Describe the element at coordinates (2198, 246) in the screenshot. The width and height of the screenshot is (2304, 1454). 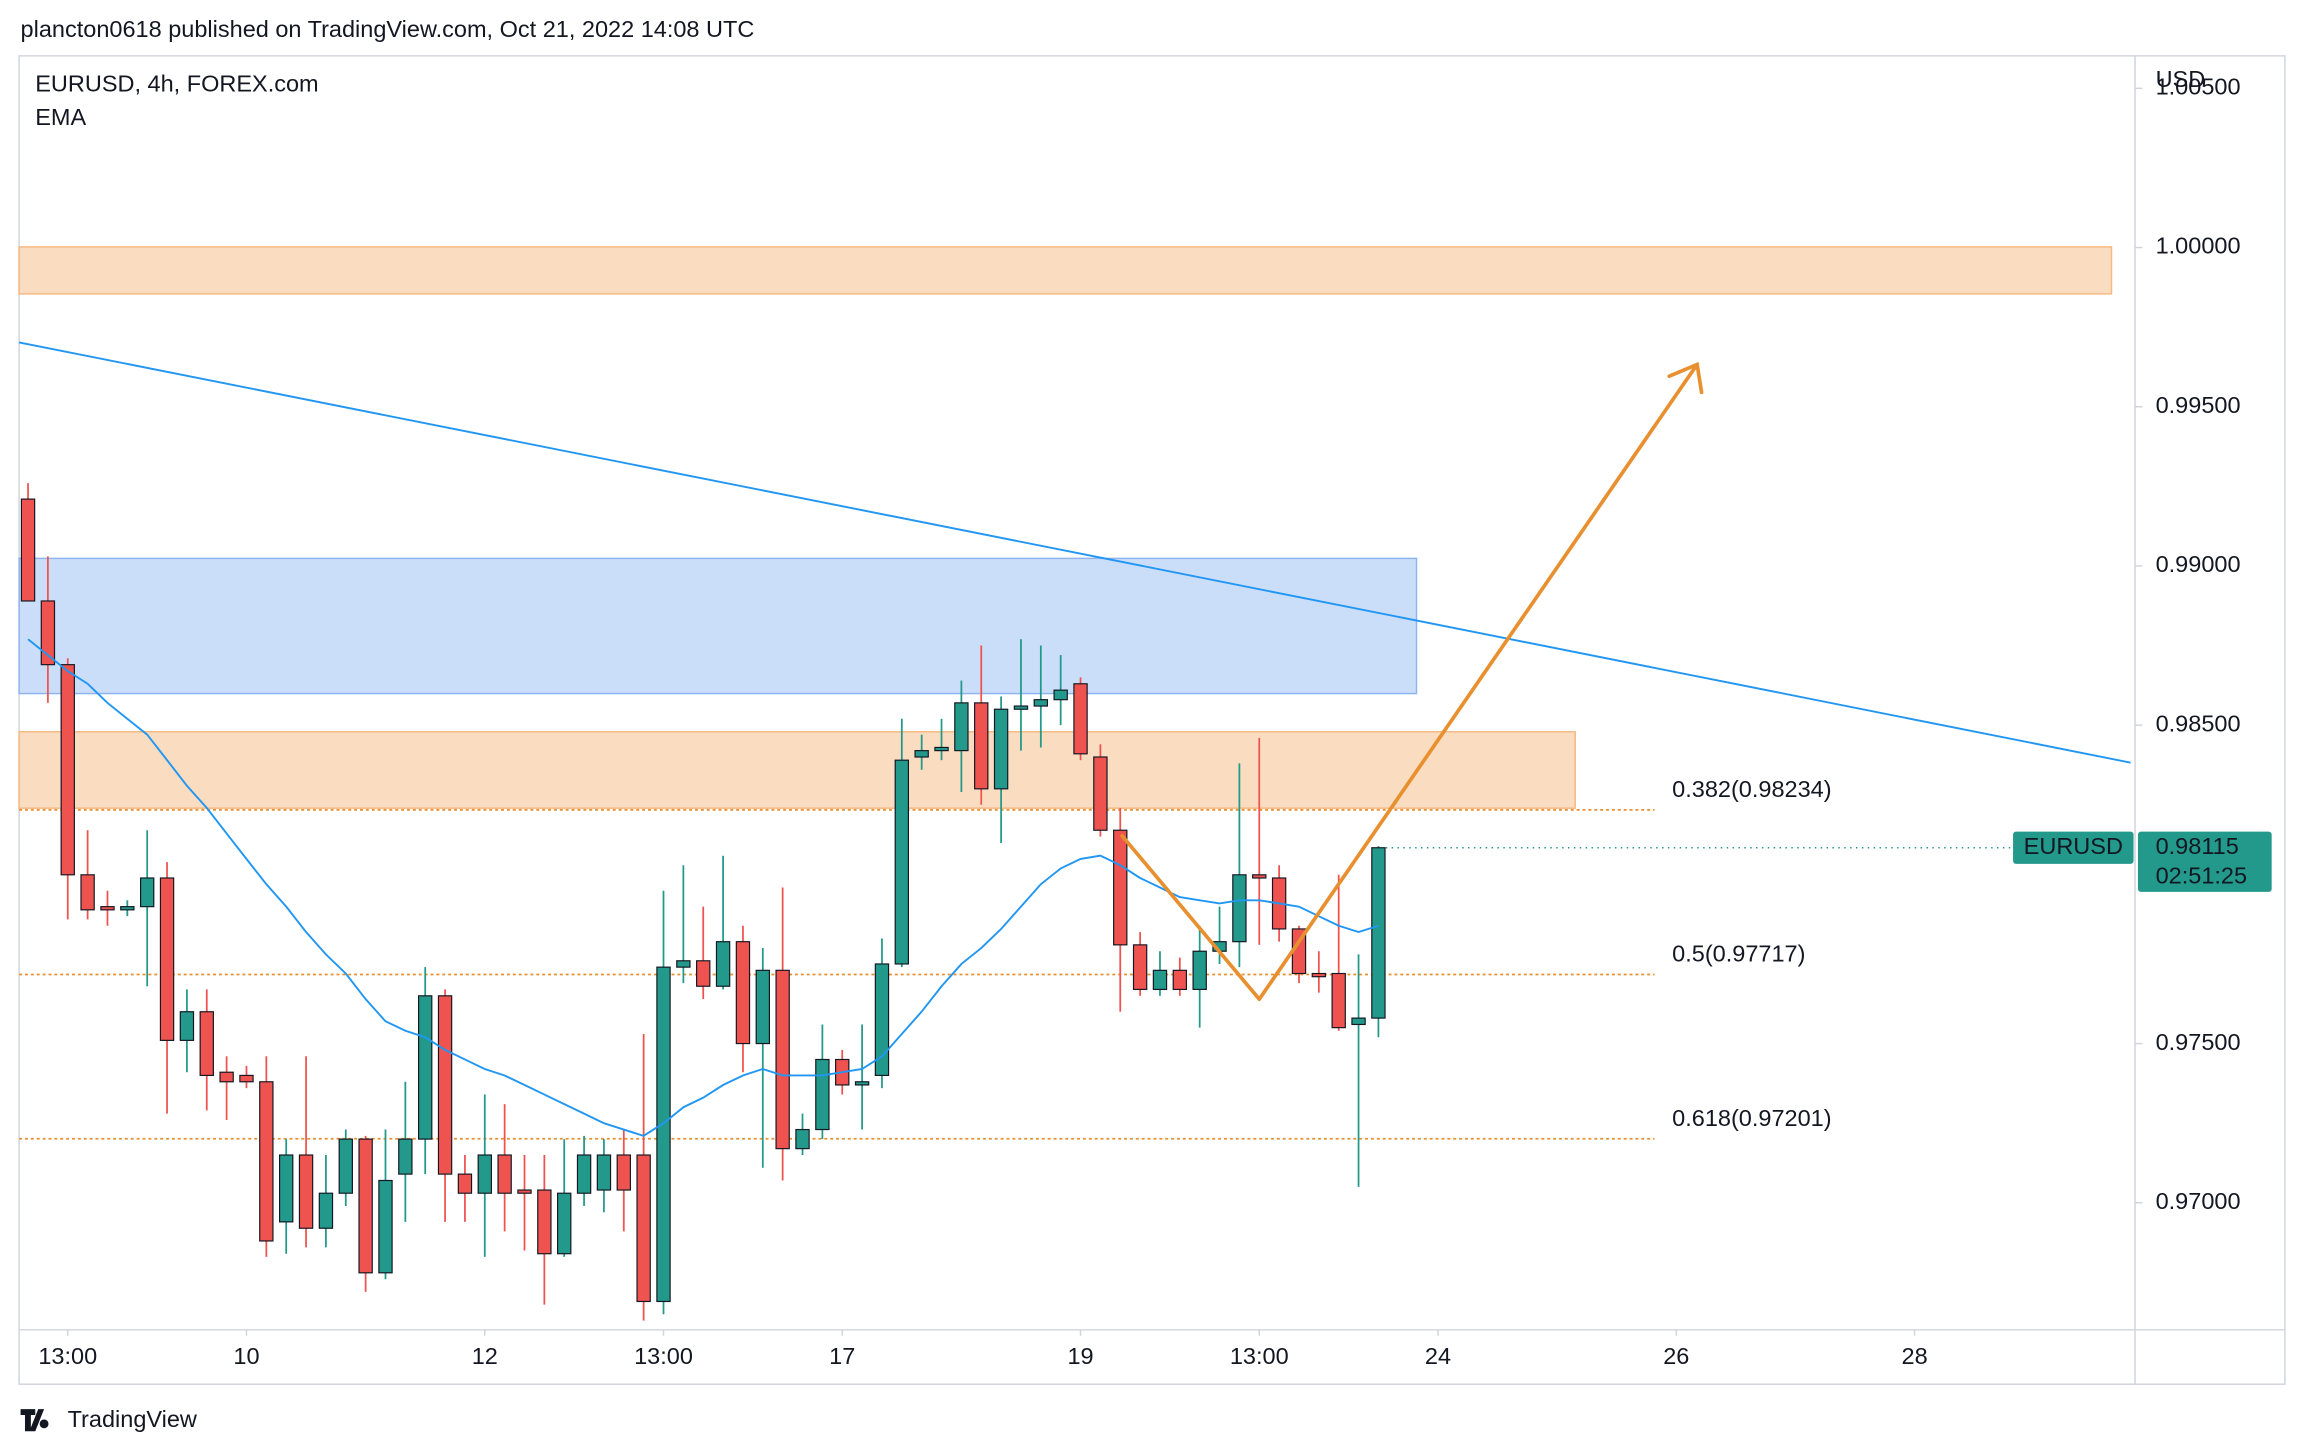
I see `y-tick-label: 1.00000` at that location.